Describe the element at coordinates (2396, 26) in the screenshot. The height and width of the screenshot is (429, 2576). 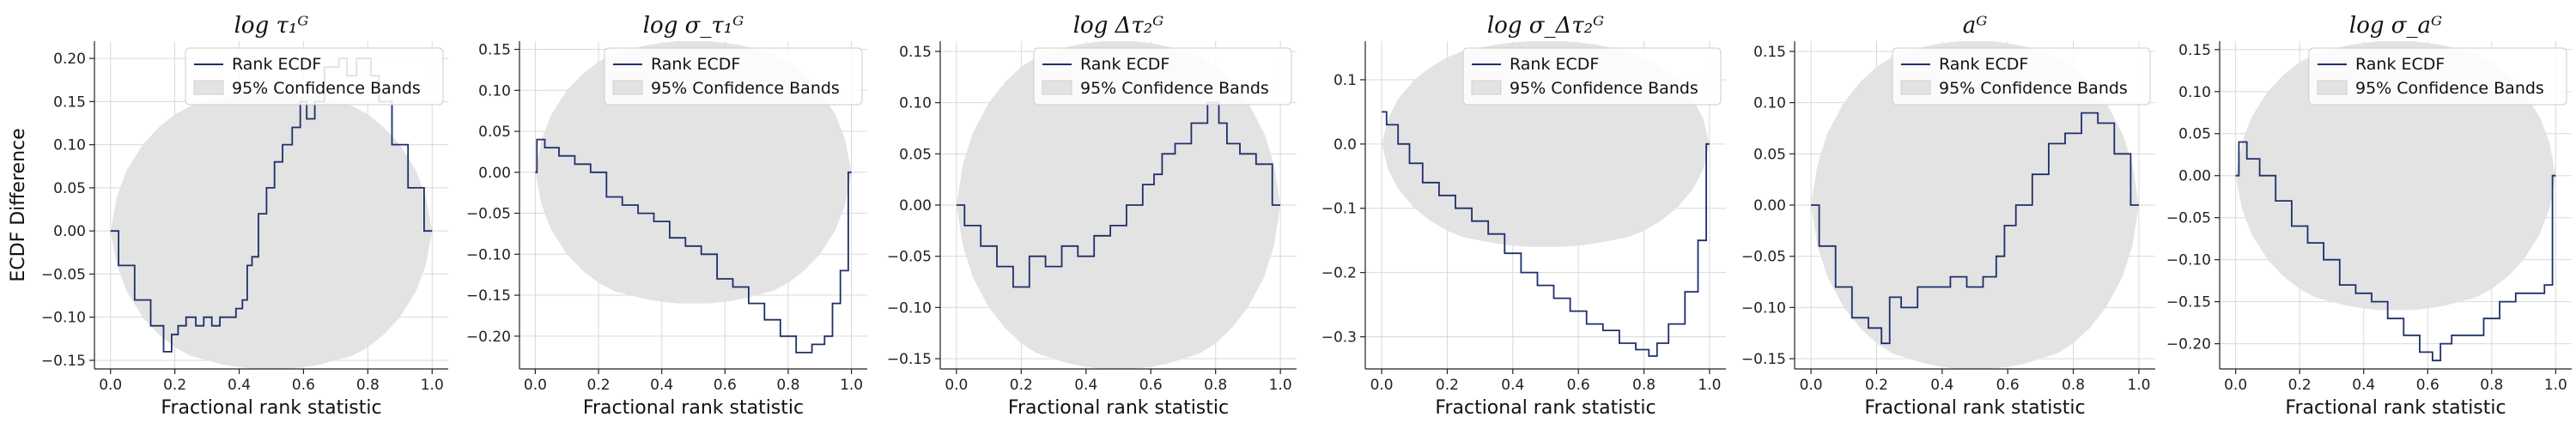
I see `chart-title: log σ_aᴳ` at that location.